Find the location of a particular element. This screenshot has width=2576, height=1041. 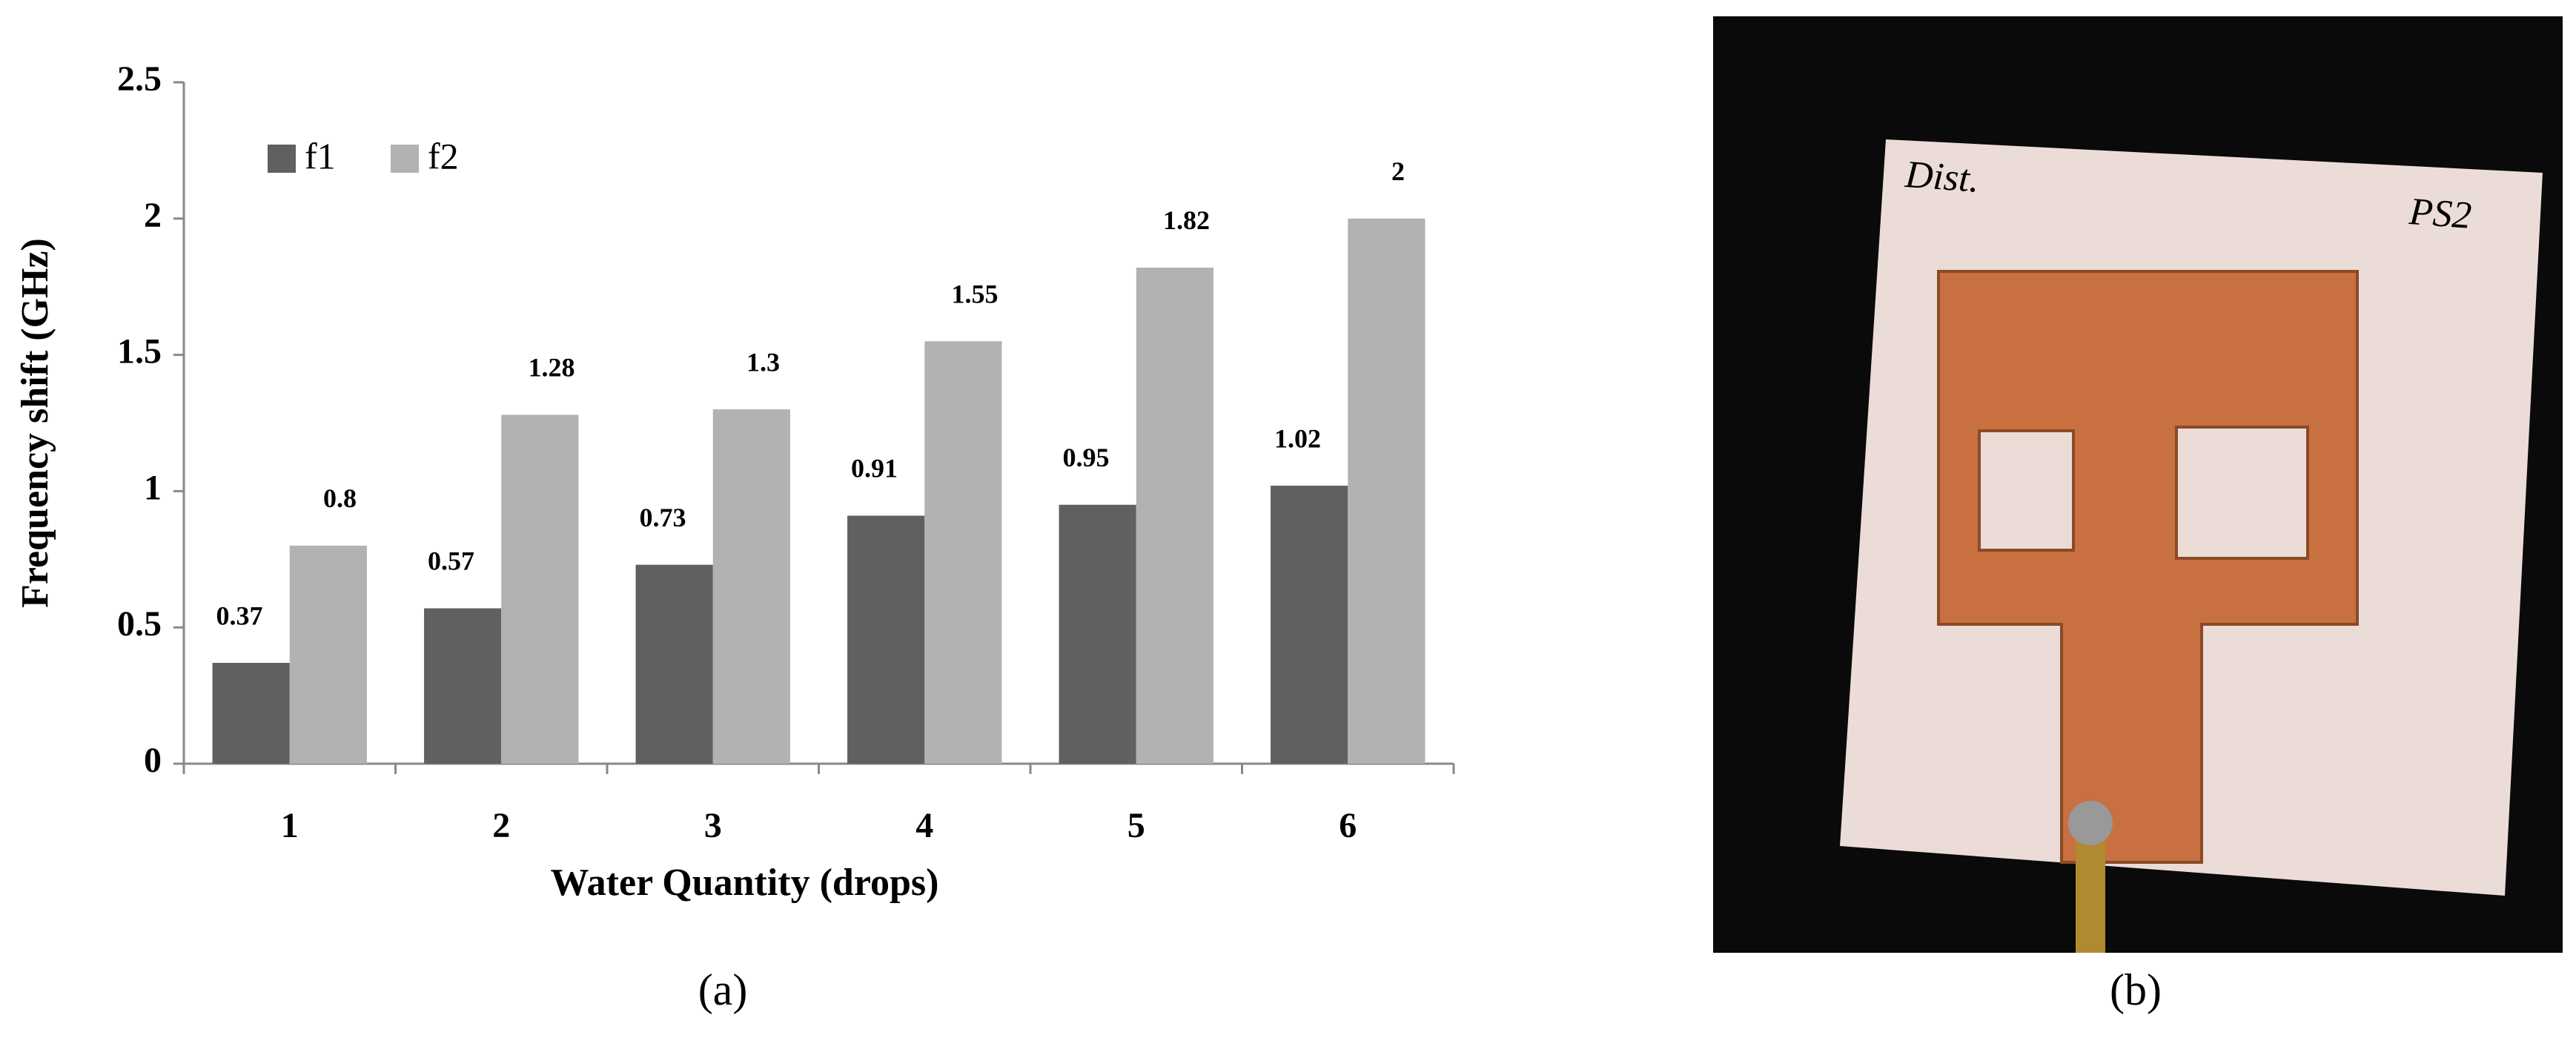

value-label: 0.8 is located at coordinates (340, 498).